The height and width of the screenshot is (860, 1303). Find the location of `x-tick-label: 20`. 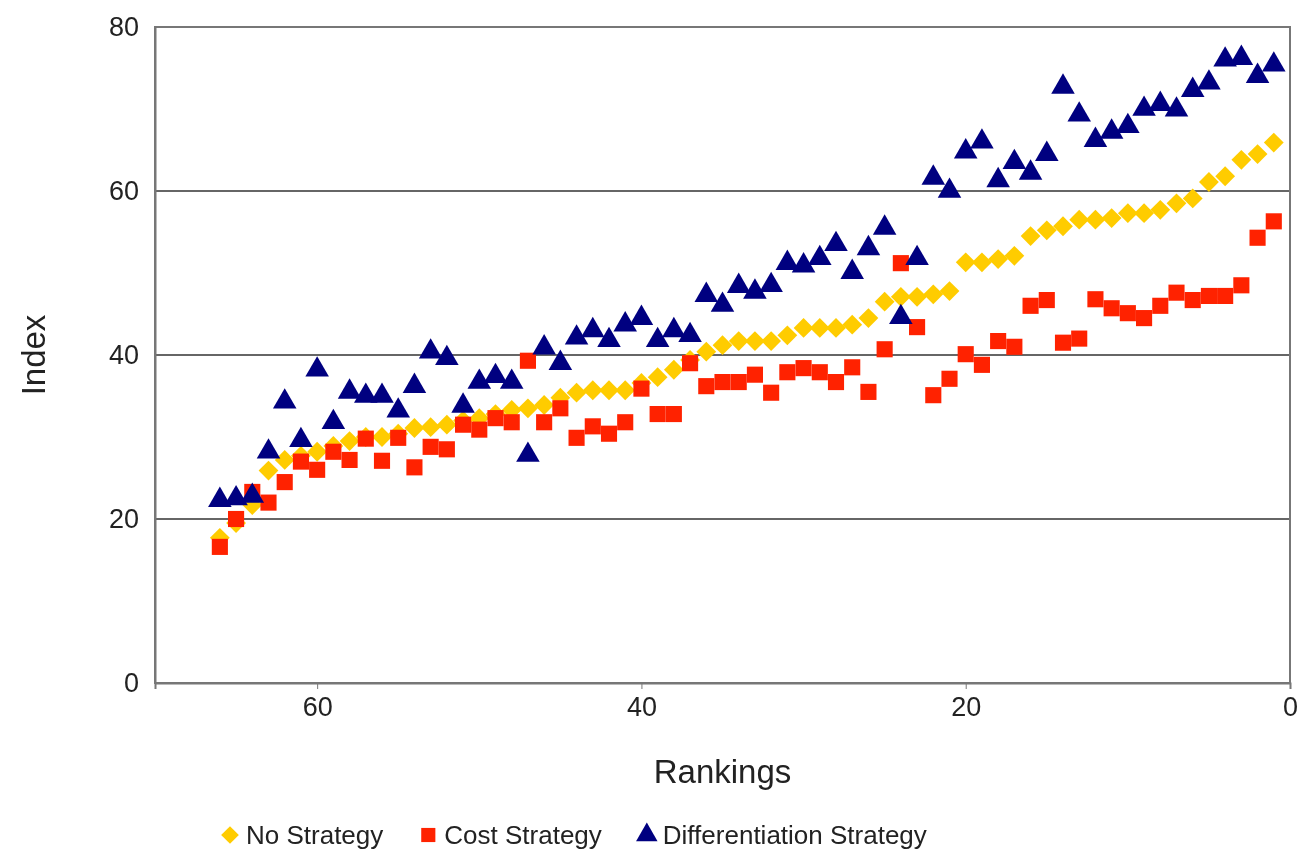

x-tick-label: 20 is located at coordinates (966, 707).